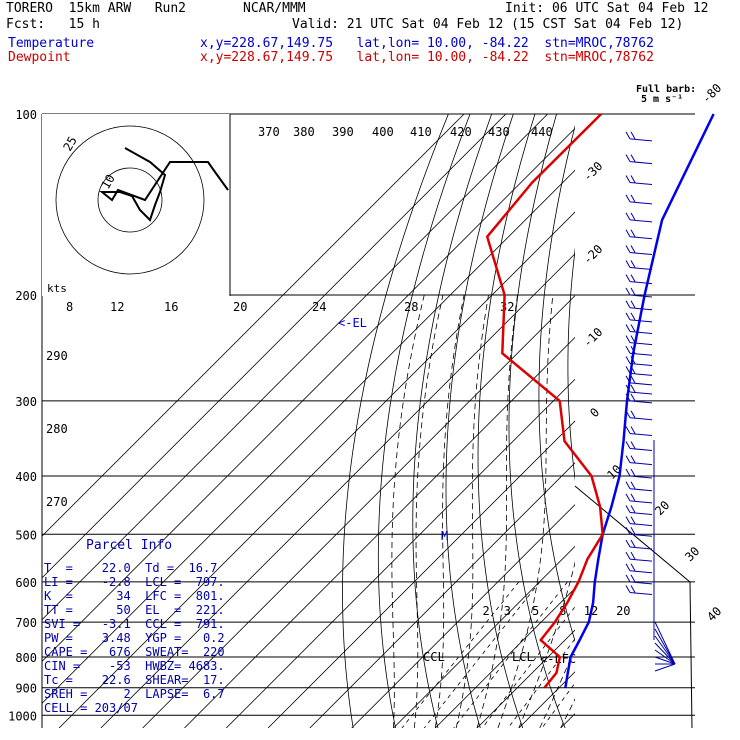 This screenshot has height=740, width=740. What do you see at coordinates (26, 402) in the screenshot?
I see `pressure-tick-label: 300` at bounding box center [26, 402].